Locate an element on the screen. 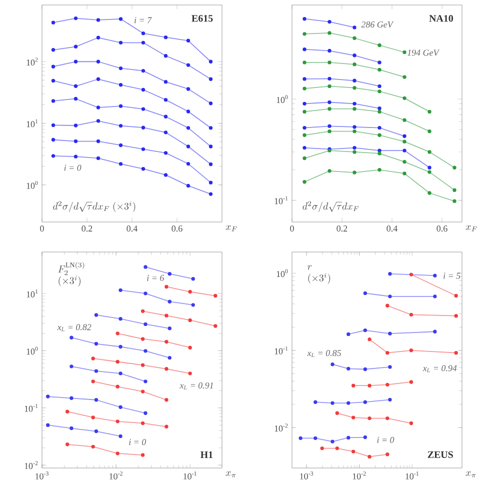 The width and height of the screenshot is (484, 490). annotation: i = 7 is located at coordinates (143, 20).